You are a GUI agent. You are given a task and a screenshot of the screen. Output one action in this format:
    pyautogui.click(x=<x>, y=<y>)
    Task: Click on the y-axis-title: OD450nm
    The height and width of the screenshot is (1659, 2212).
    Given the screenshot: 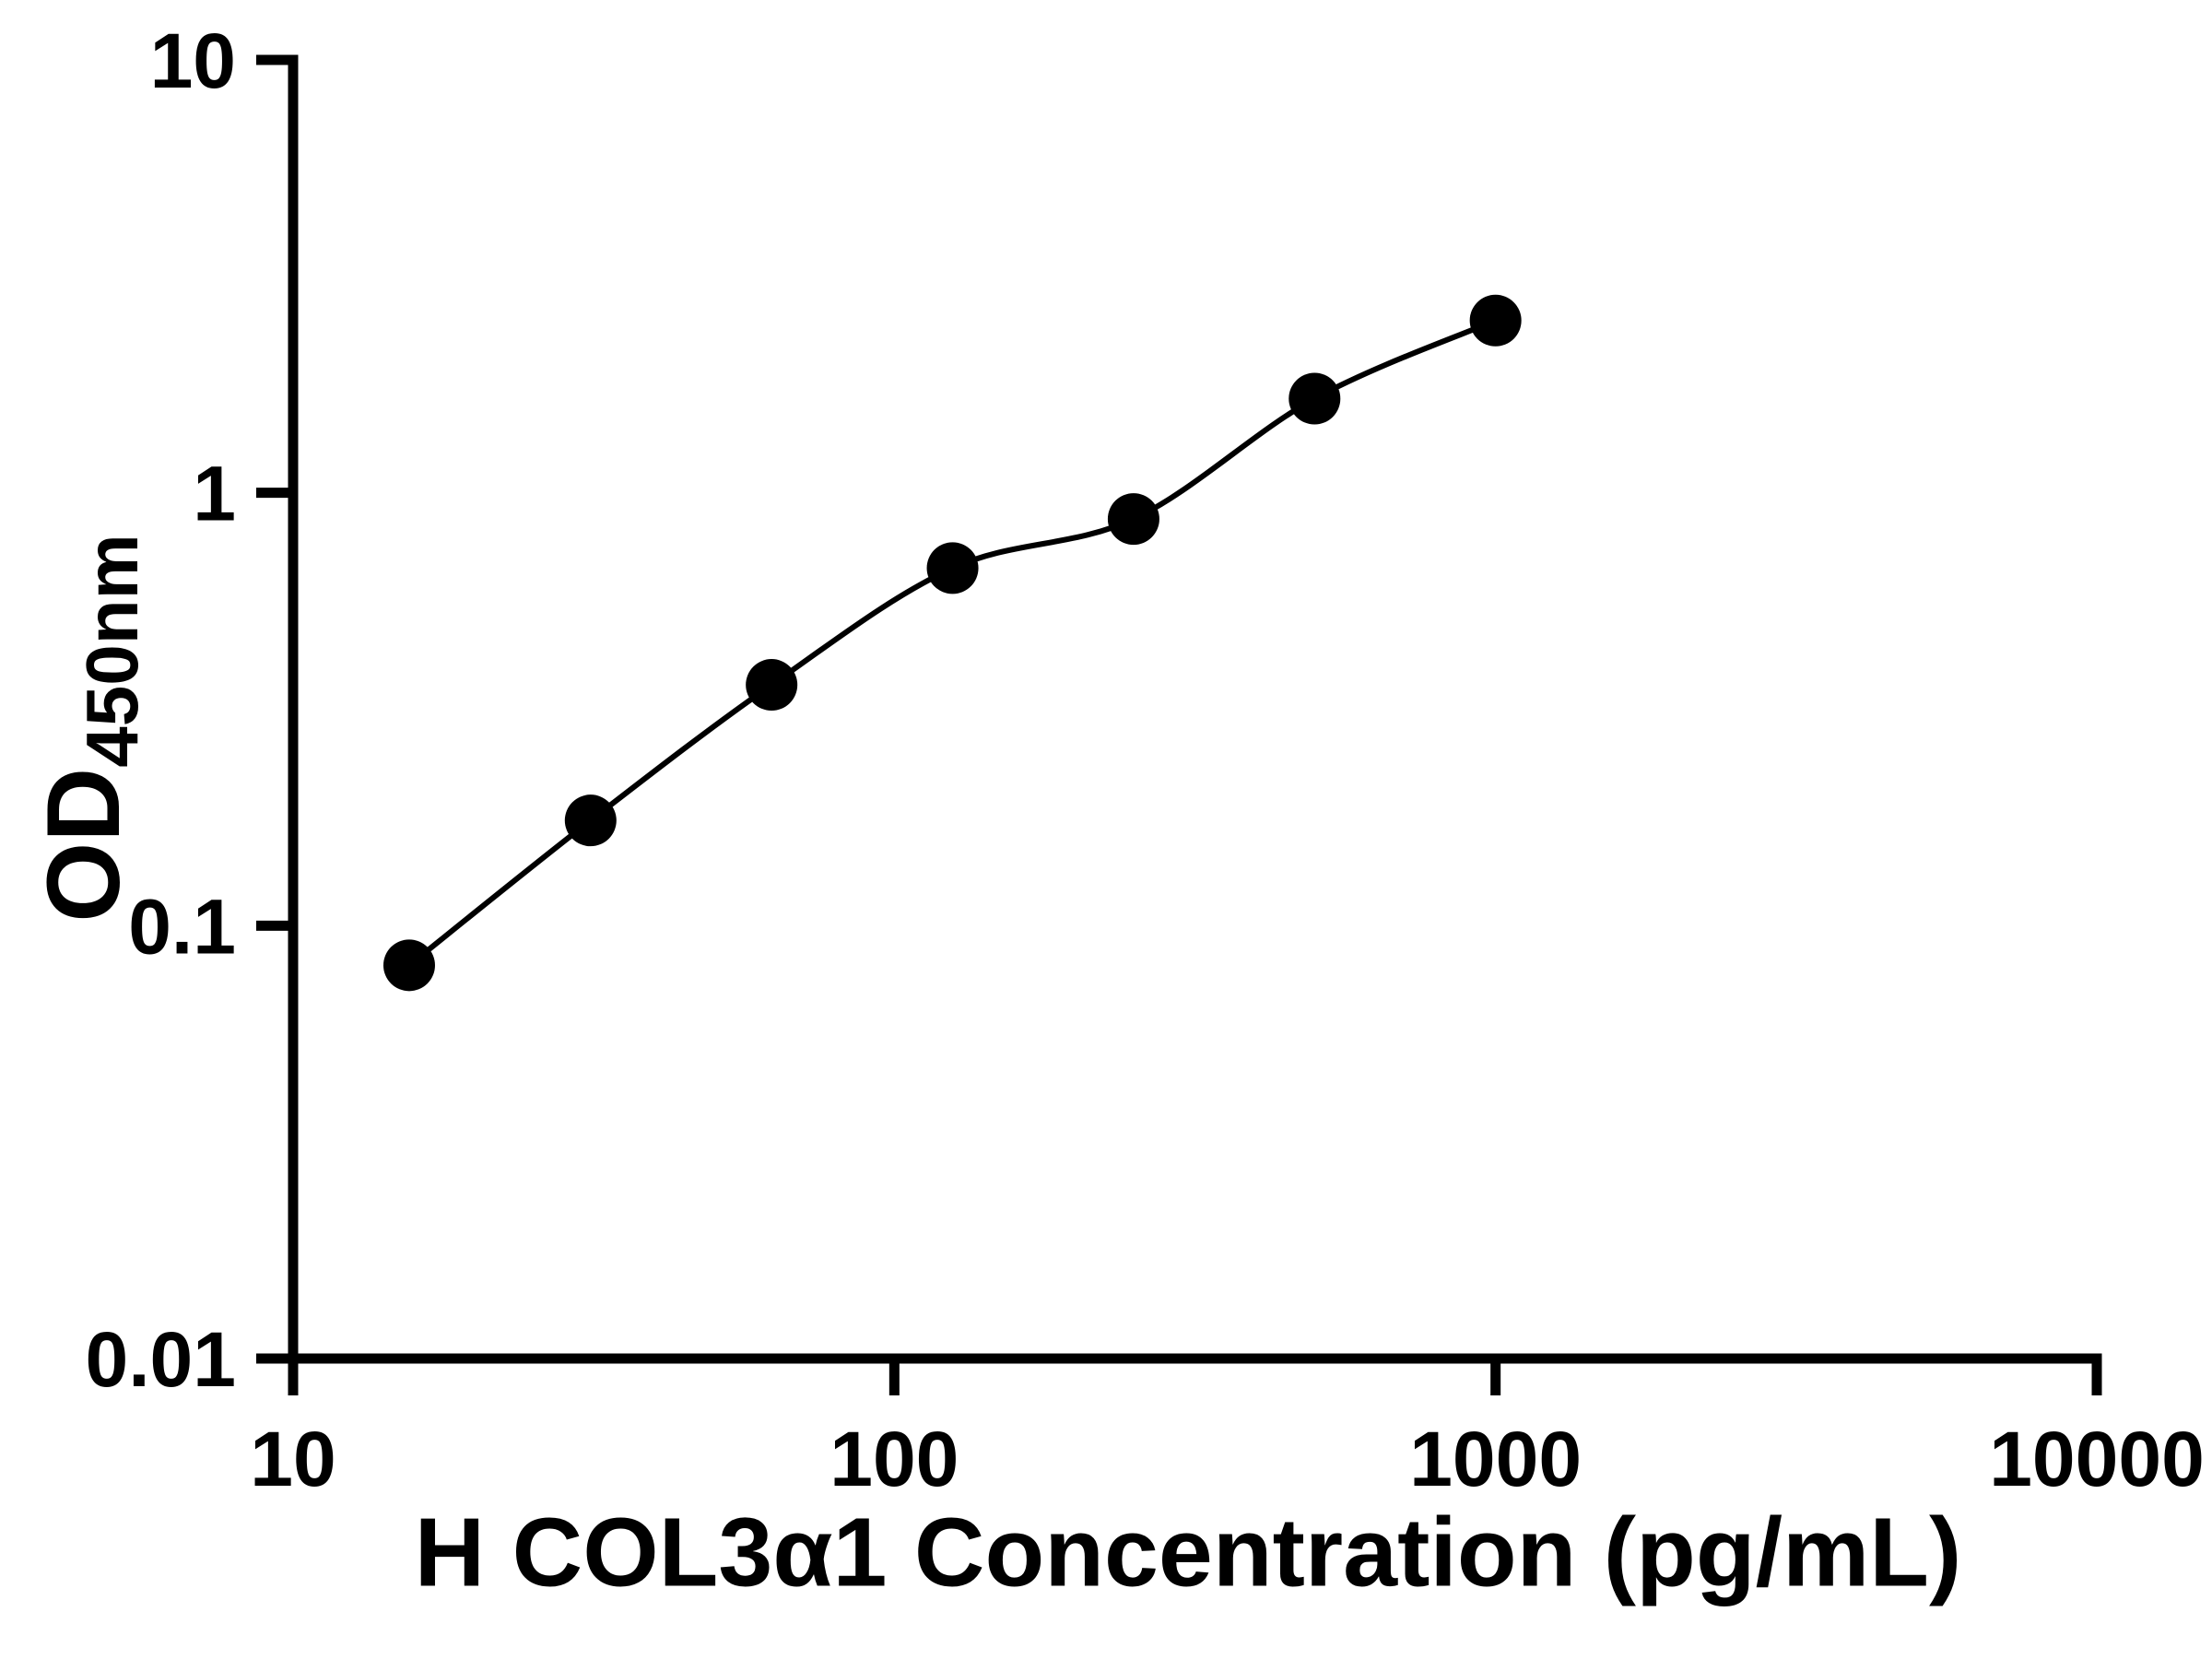 What is the action you would take?
    pyautogui.click(x=89, y=728)
    